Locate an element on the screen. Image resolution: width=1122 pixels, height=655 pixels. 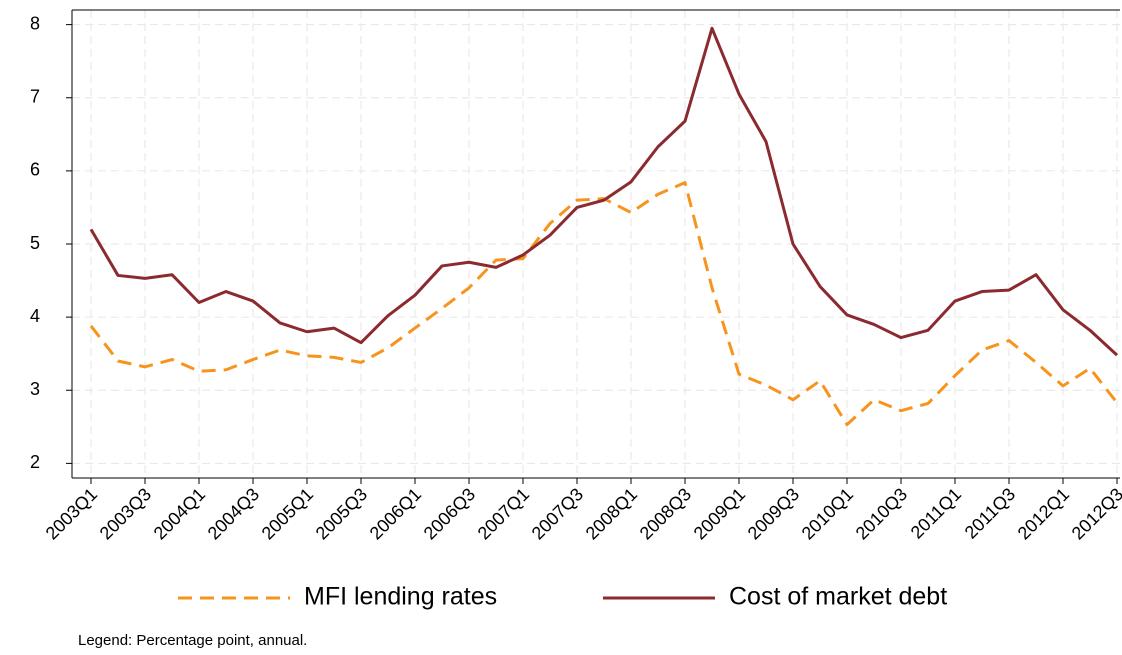
y-tick-label: 5 is located at coordinates (35, 243).